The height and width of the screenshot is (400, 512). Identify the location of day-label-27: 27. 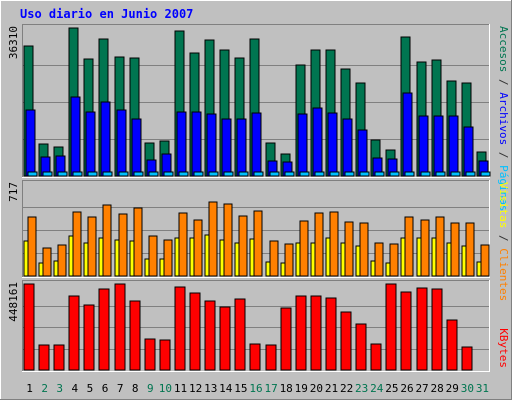
(421, 388).